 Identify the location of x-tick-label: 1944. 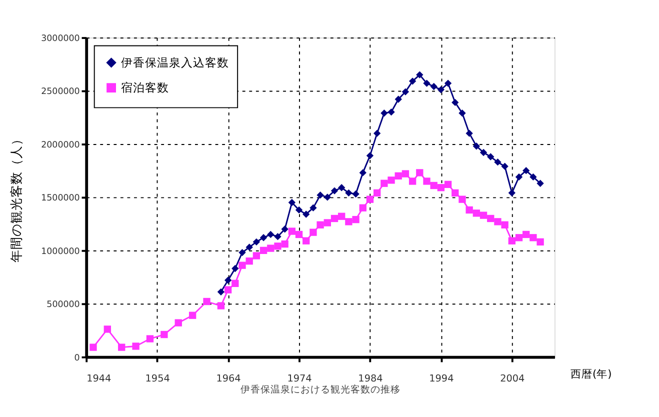
(99, 379).